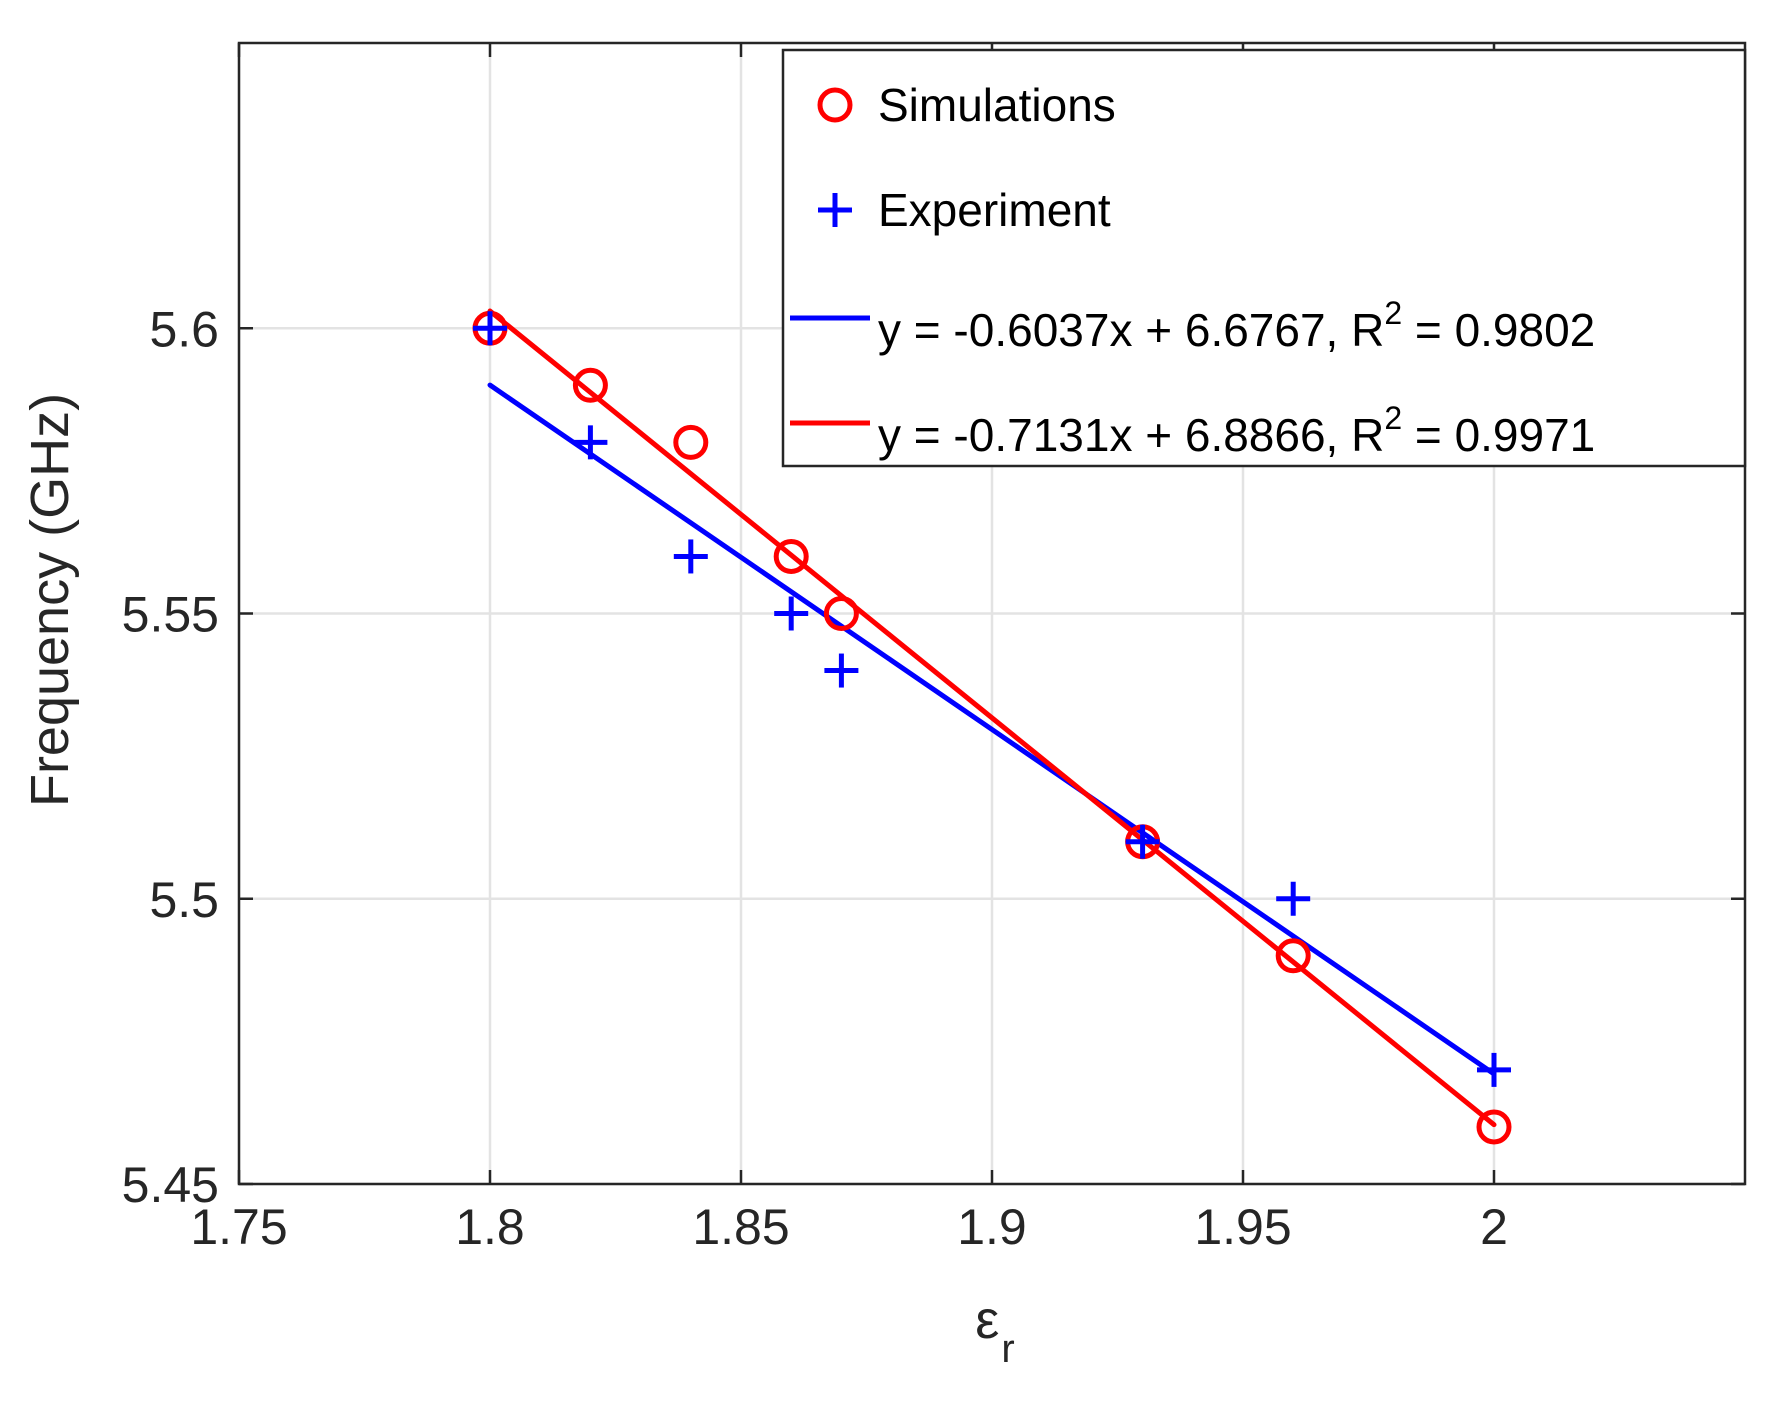  Describe the element at coordinates (835, 105) in the screenshot. I see `legend-simulations-marker` at that location.